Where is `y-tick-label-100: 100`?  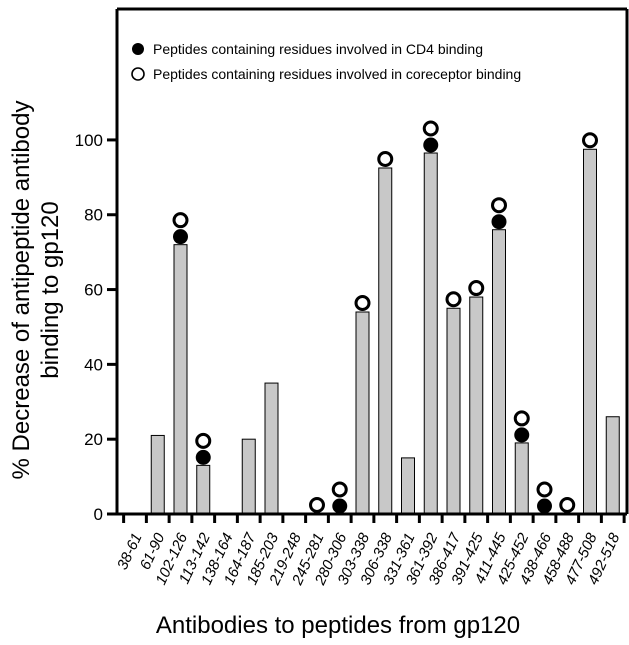 y-tick-label-100: 100 is located at coordinates (89, 140).